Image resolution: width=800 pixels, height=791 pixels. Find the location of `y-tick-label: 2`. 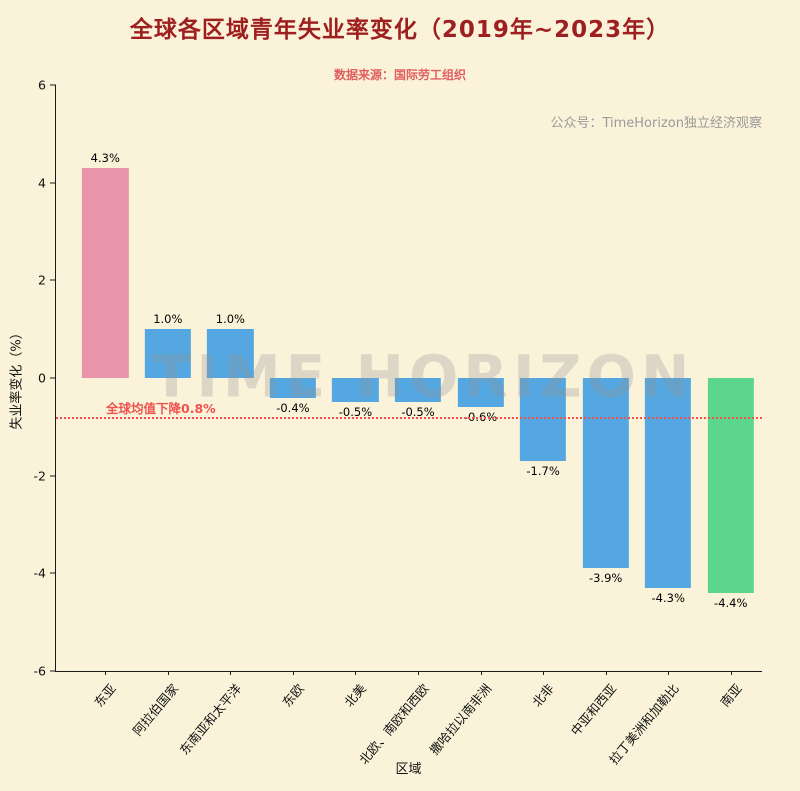

y-tick-label: 2 is located at coordinates (42, 280).